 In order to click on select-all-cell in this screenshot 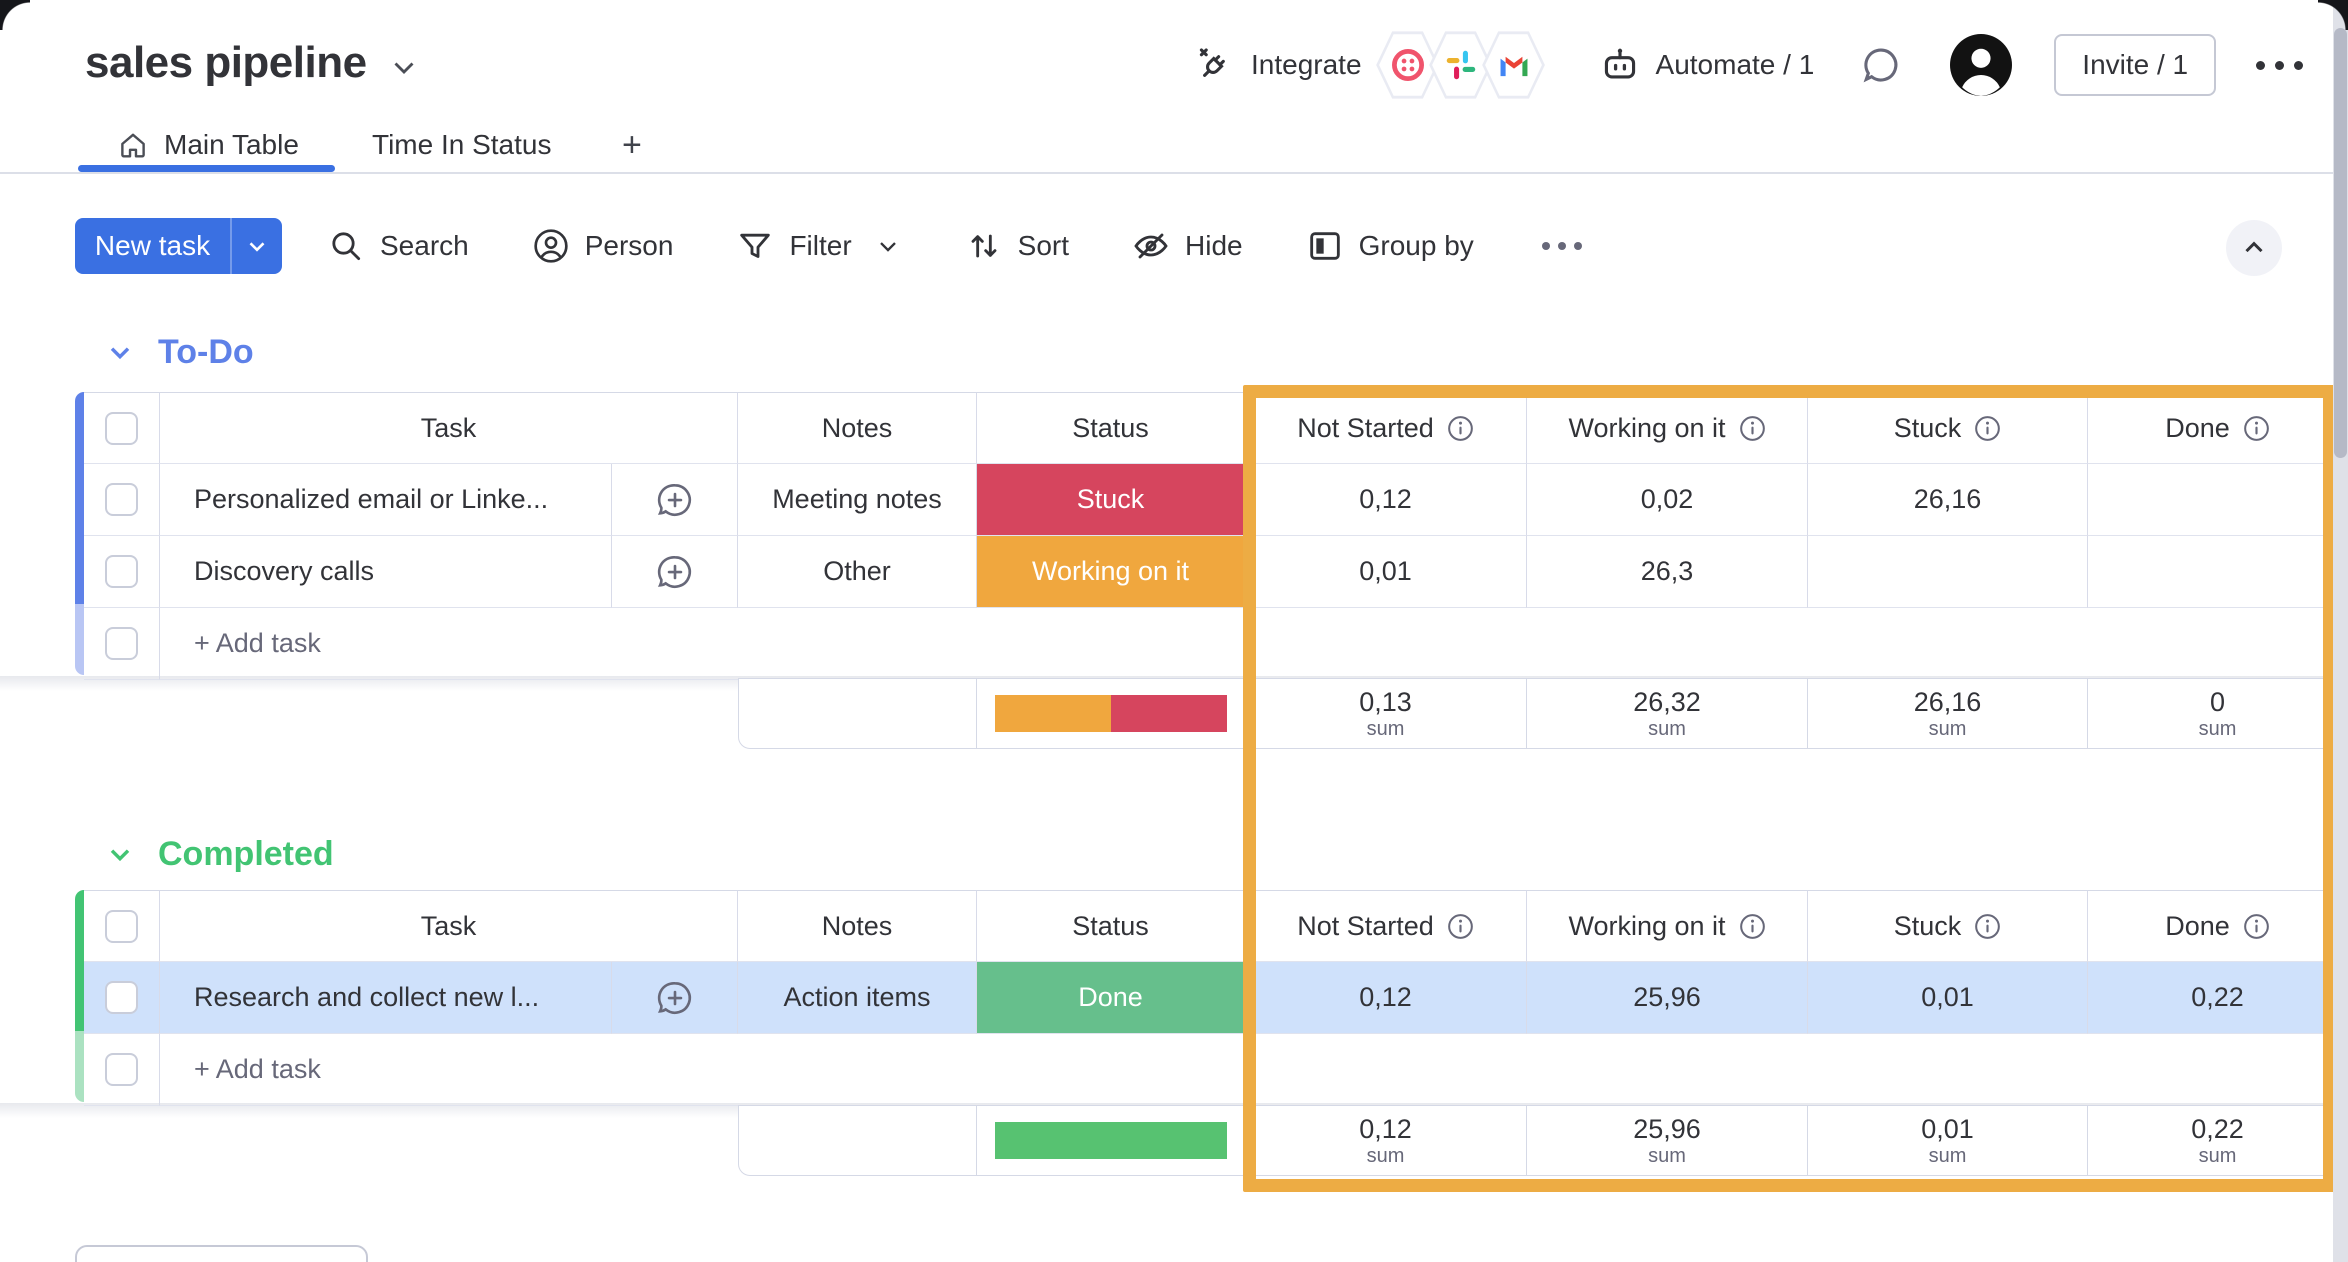, I will do `click(122, 926)`.